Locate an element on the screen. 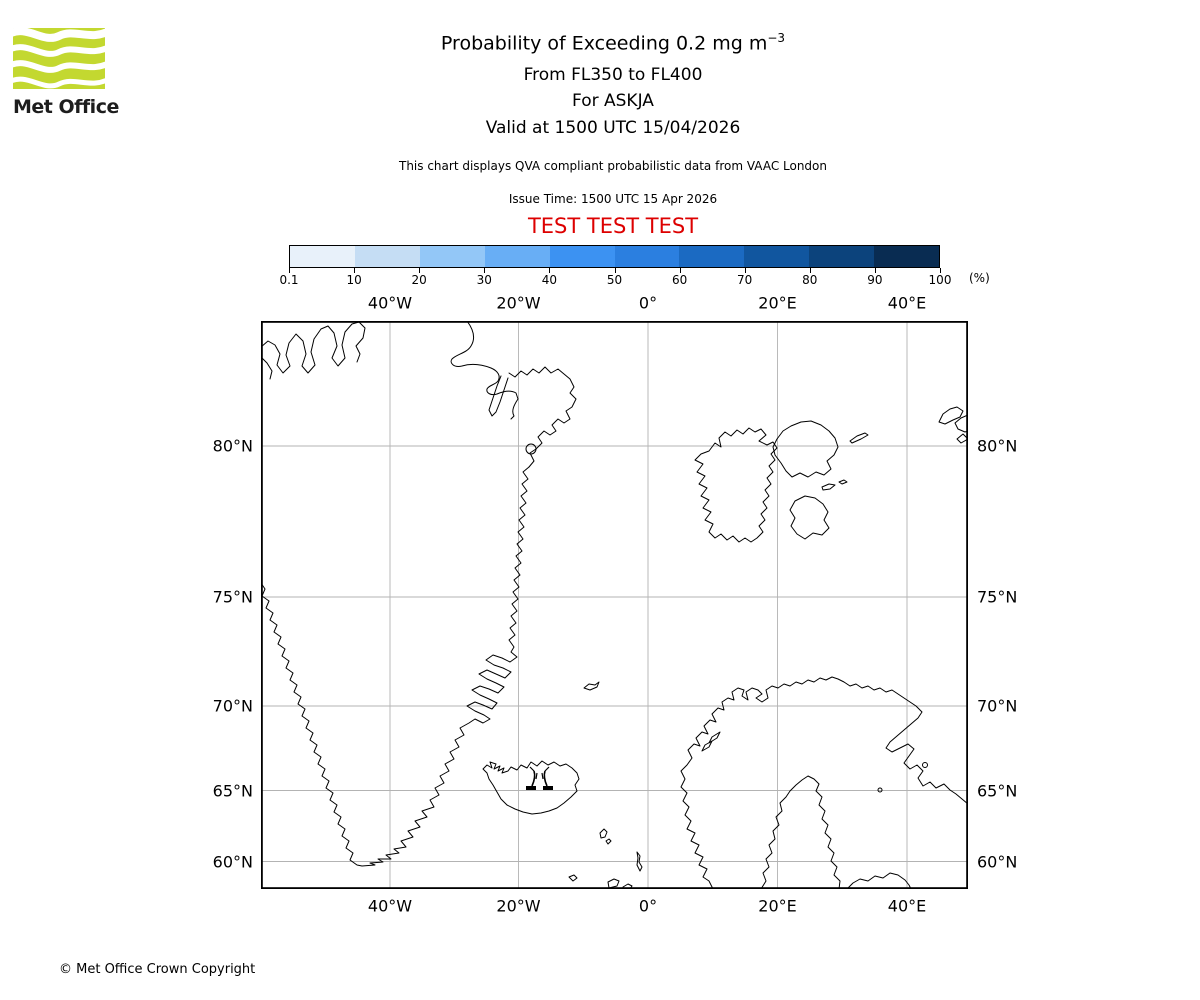 Image resolution: width=1200 pixels, height=1000 pixels. coastline-north-greenland is located at coordinates (313, 347).